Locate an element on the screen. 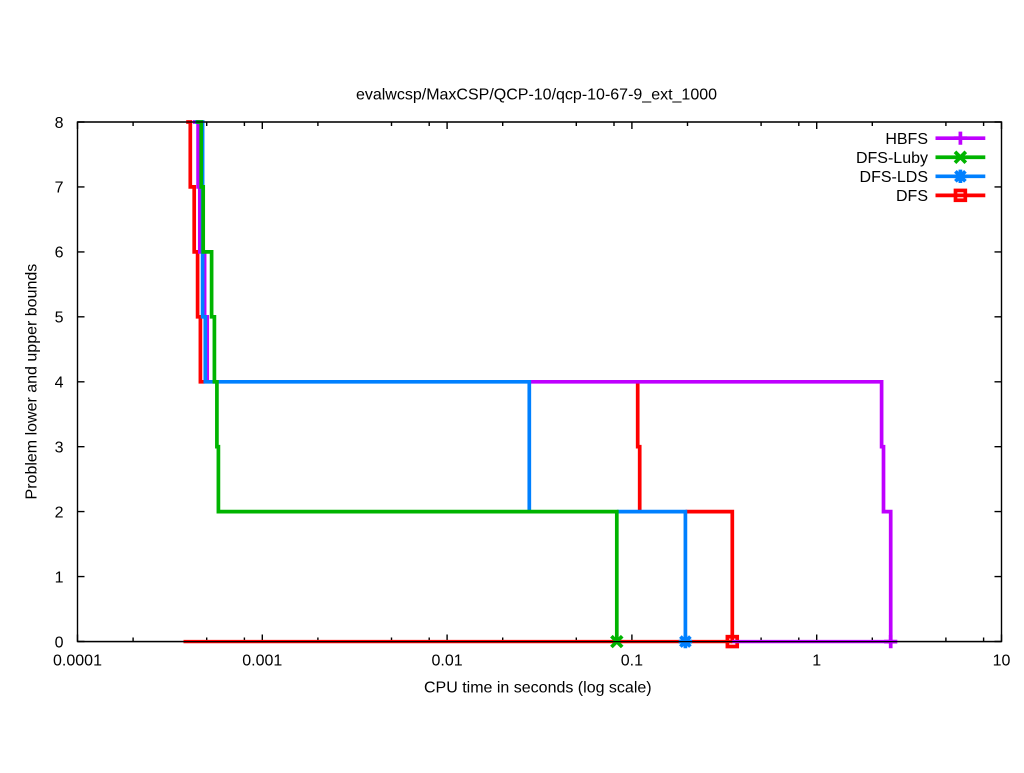 This screenshot has height=773, width=1024. svg-text: 6 is located at coordinates (59, 253).